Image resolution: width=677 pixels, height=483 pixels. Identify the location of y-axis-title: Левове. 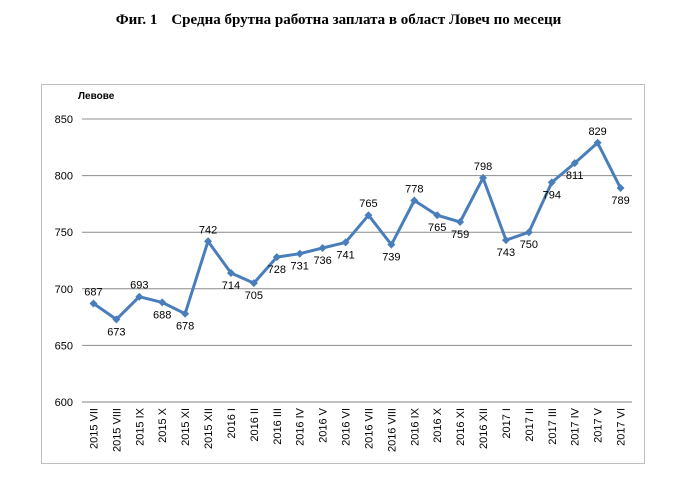
(96, 96).